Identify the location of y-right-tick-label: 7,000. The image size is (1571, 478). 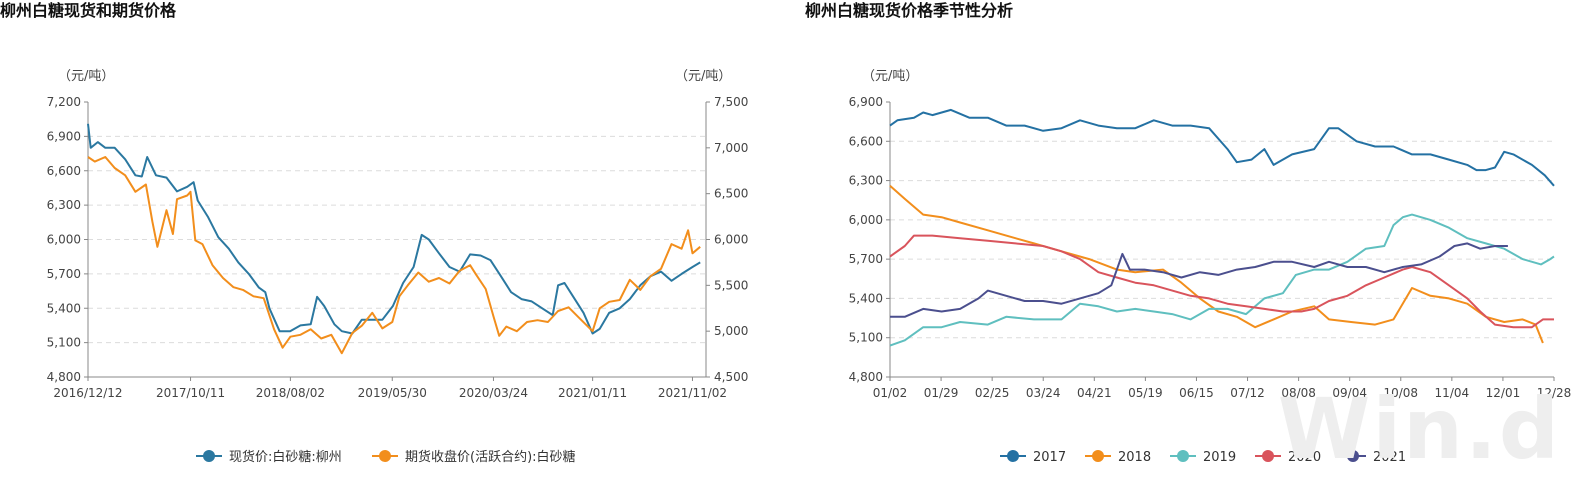
(731, 148).